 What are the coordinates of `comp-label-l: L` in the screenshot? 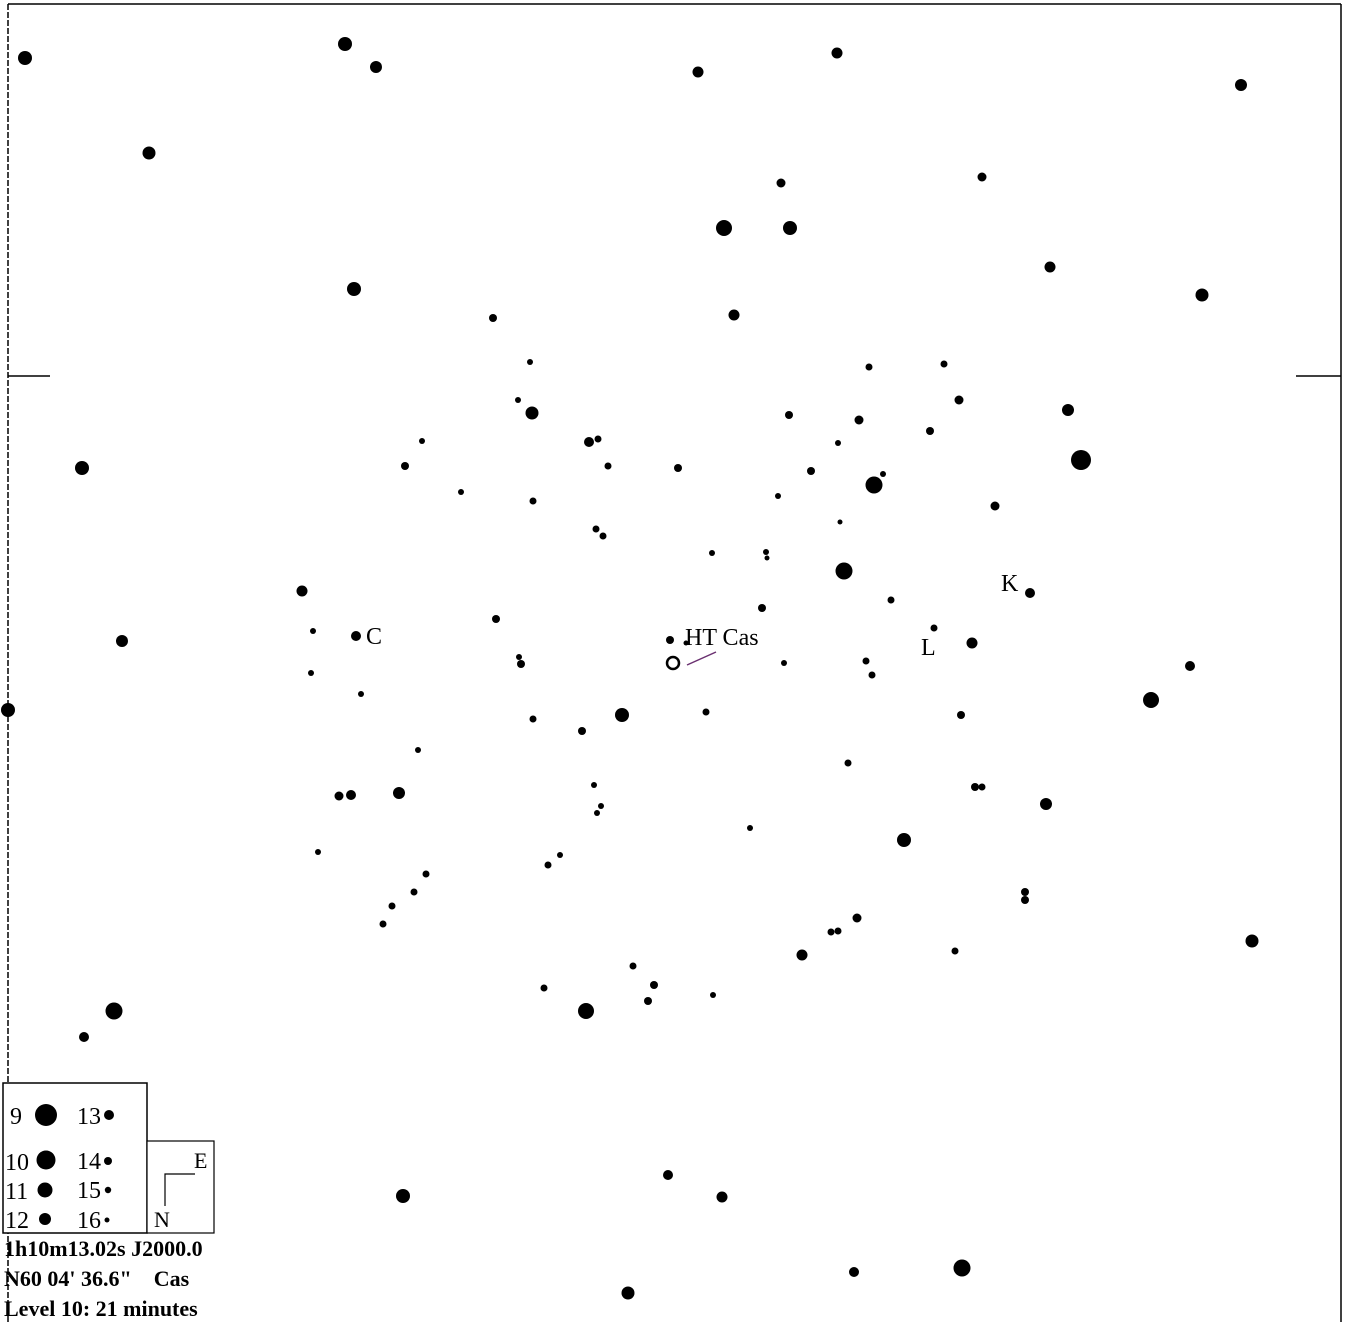 It's located at (928, 648).